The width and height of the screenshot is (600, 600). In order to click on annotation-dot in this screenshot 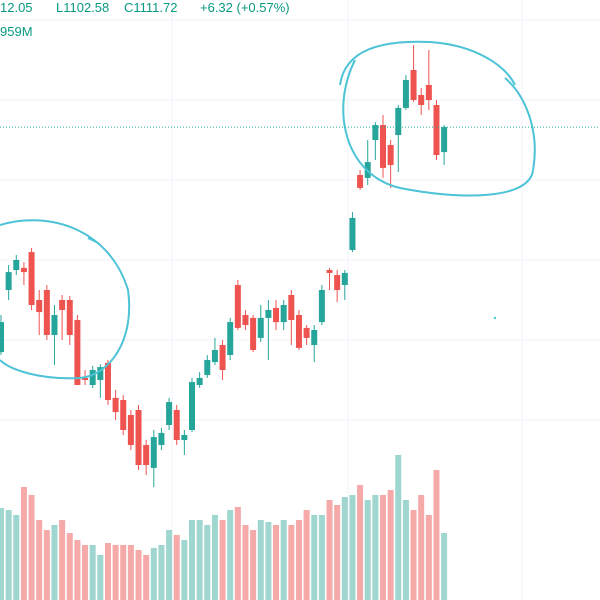, I will do `click(495, 318)`.